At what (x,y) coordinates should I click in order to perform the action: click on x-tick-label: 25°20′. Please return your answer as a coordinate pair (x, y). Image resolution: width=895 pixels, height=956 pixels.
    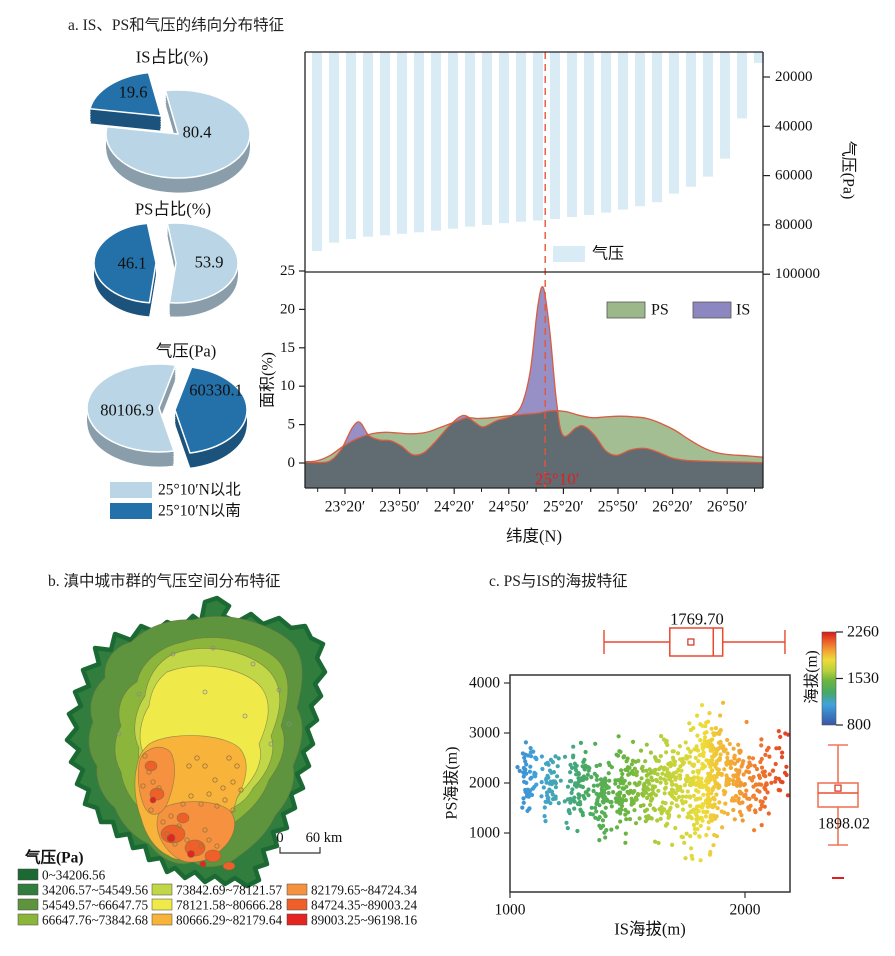
    Looking at the image, I should click on (563, 507).